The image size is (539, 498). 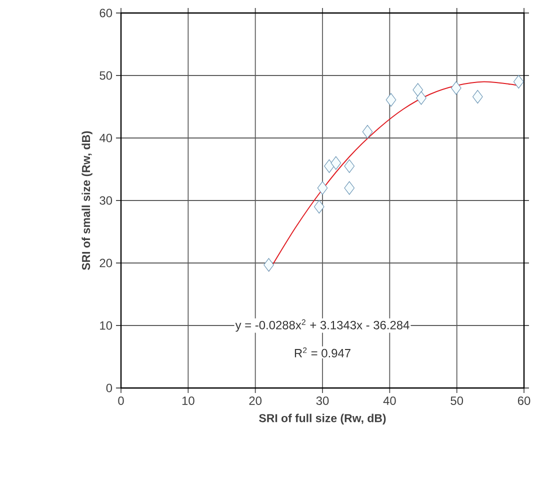 What do you see at coordinates (87, 200) in the screenshot?
I see `y-axis-title: SRI of small size (Rw, dB)` at bounding box center [87, 200].